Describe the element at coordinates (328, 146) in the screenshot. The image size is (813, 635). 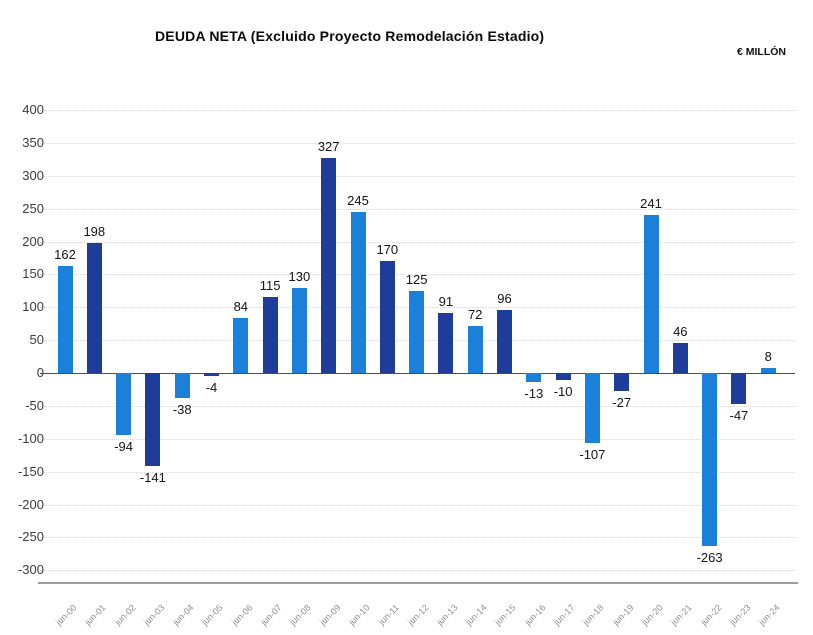
I see `bar-value-label: 327` at that location.